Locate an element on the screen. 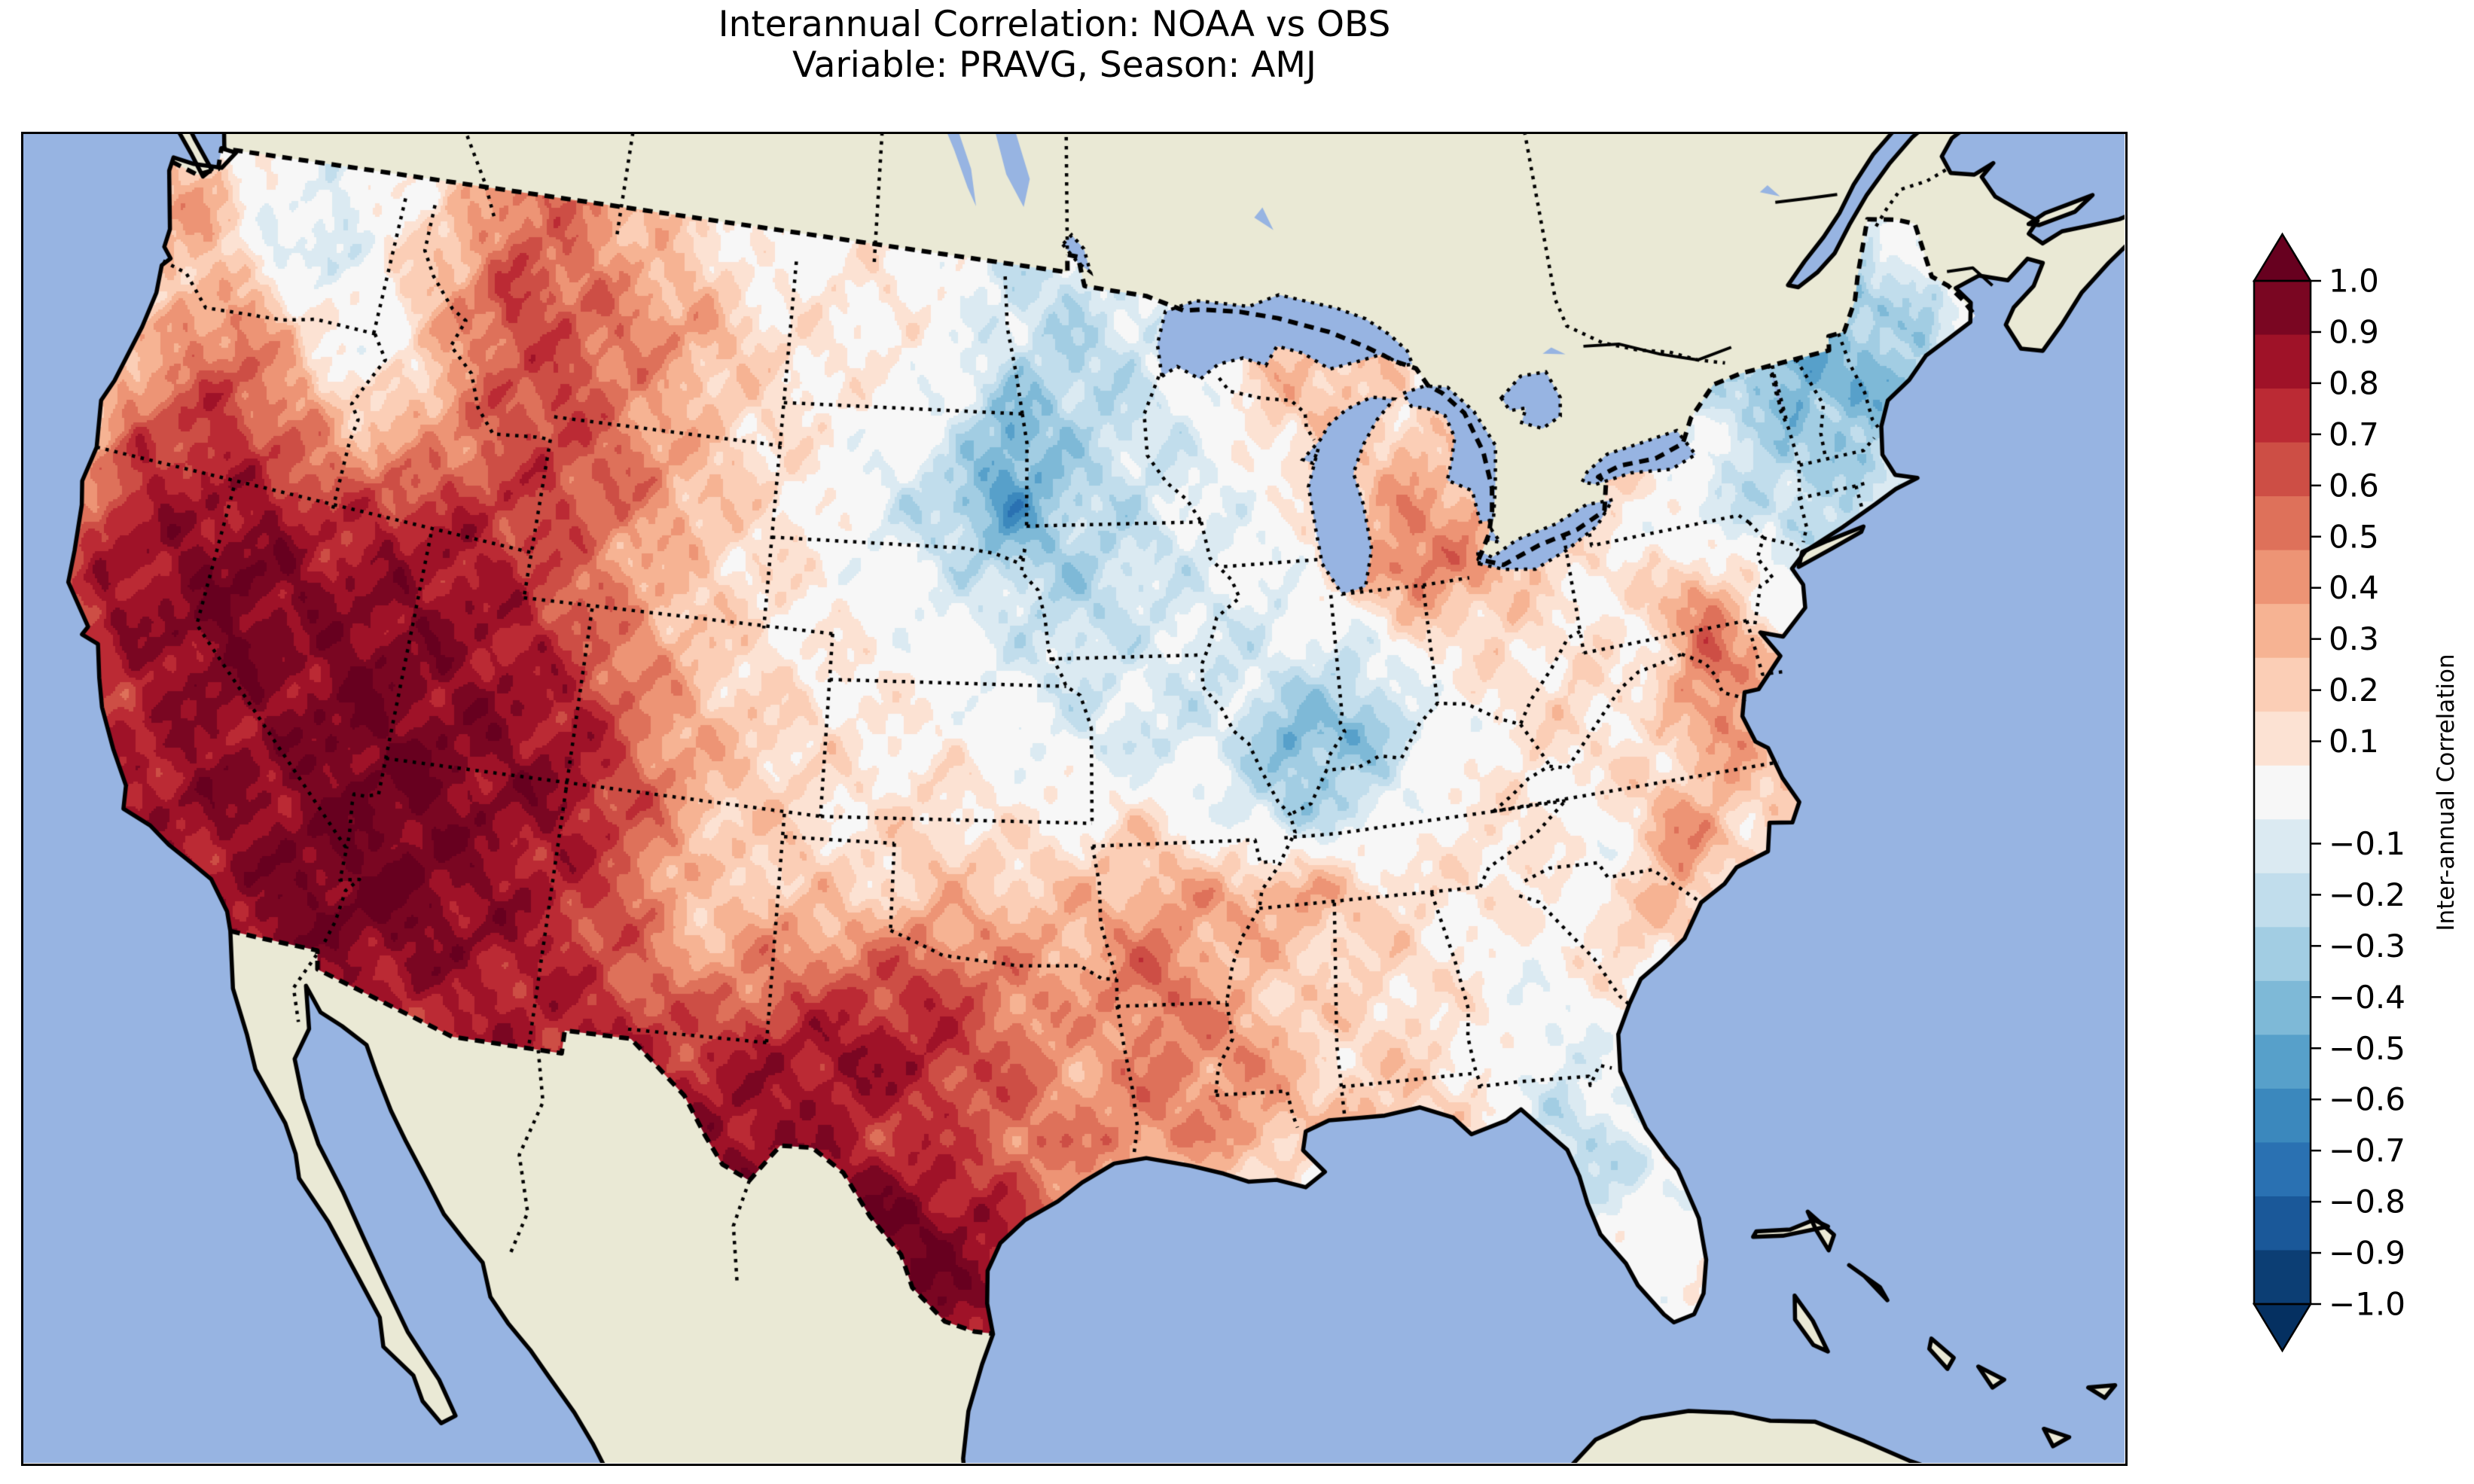 This screenshot has width=2474, height=1484. colorbar-tick-label: 1.0 is located at coordinates (2354, 281).